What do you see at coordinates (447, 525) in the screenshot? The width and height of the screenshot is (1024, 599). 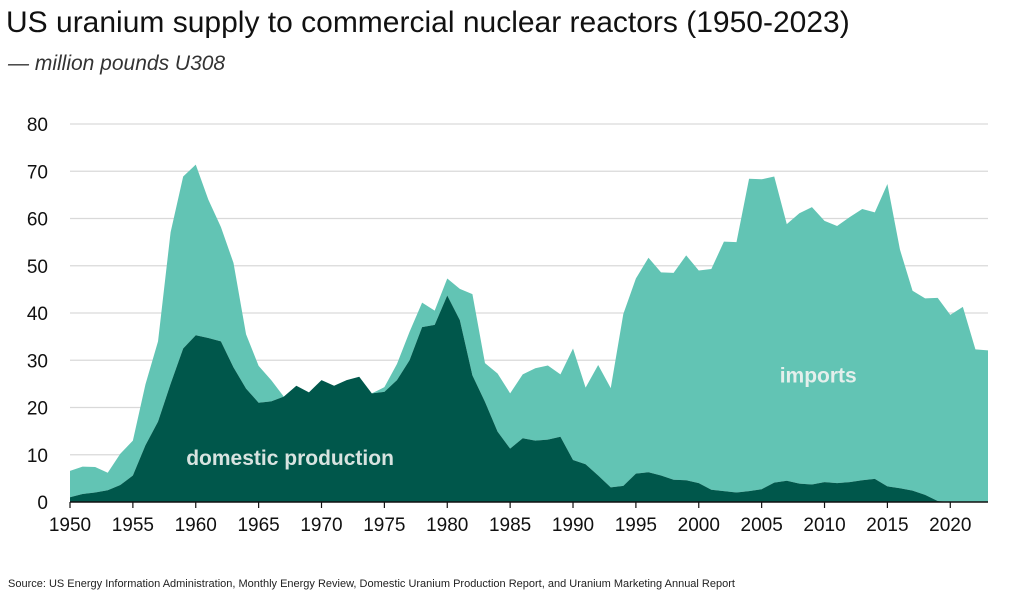 I see `x-tick-label: 1980` at bounding box center [447, 525].